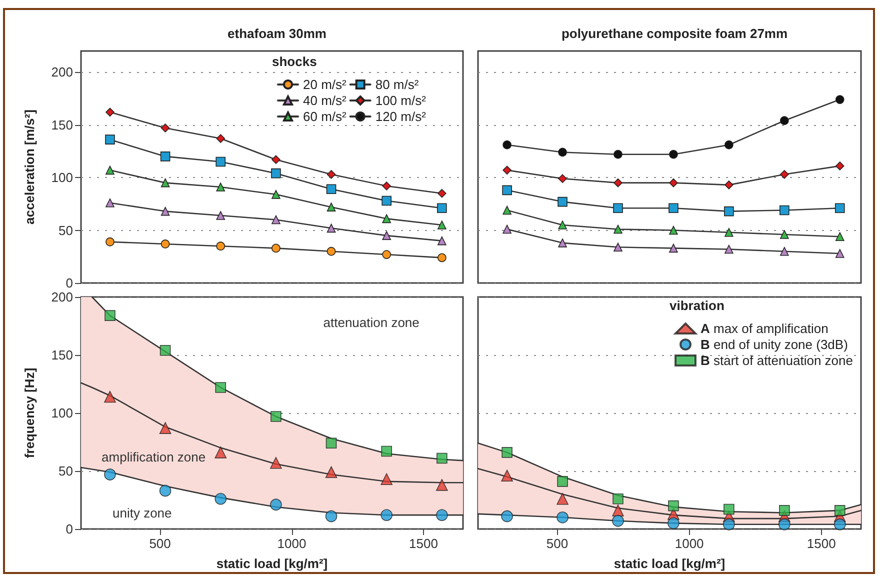  What do you see at coordinates (401, 100) in the screenshot?
I see `legend-label: 100 m/s²` at bounding box center [401, 100].